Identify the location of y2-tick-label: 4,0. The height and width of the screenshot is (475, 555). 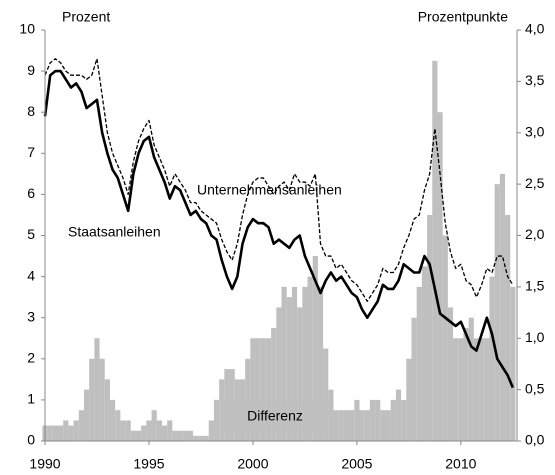
(535, 29).